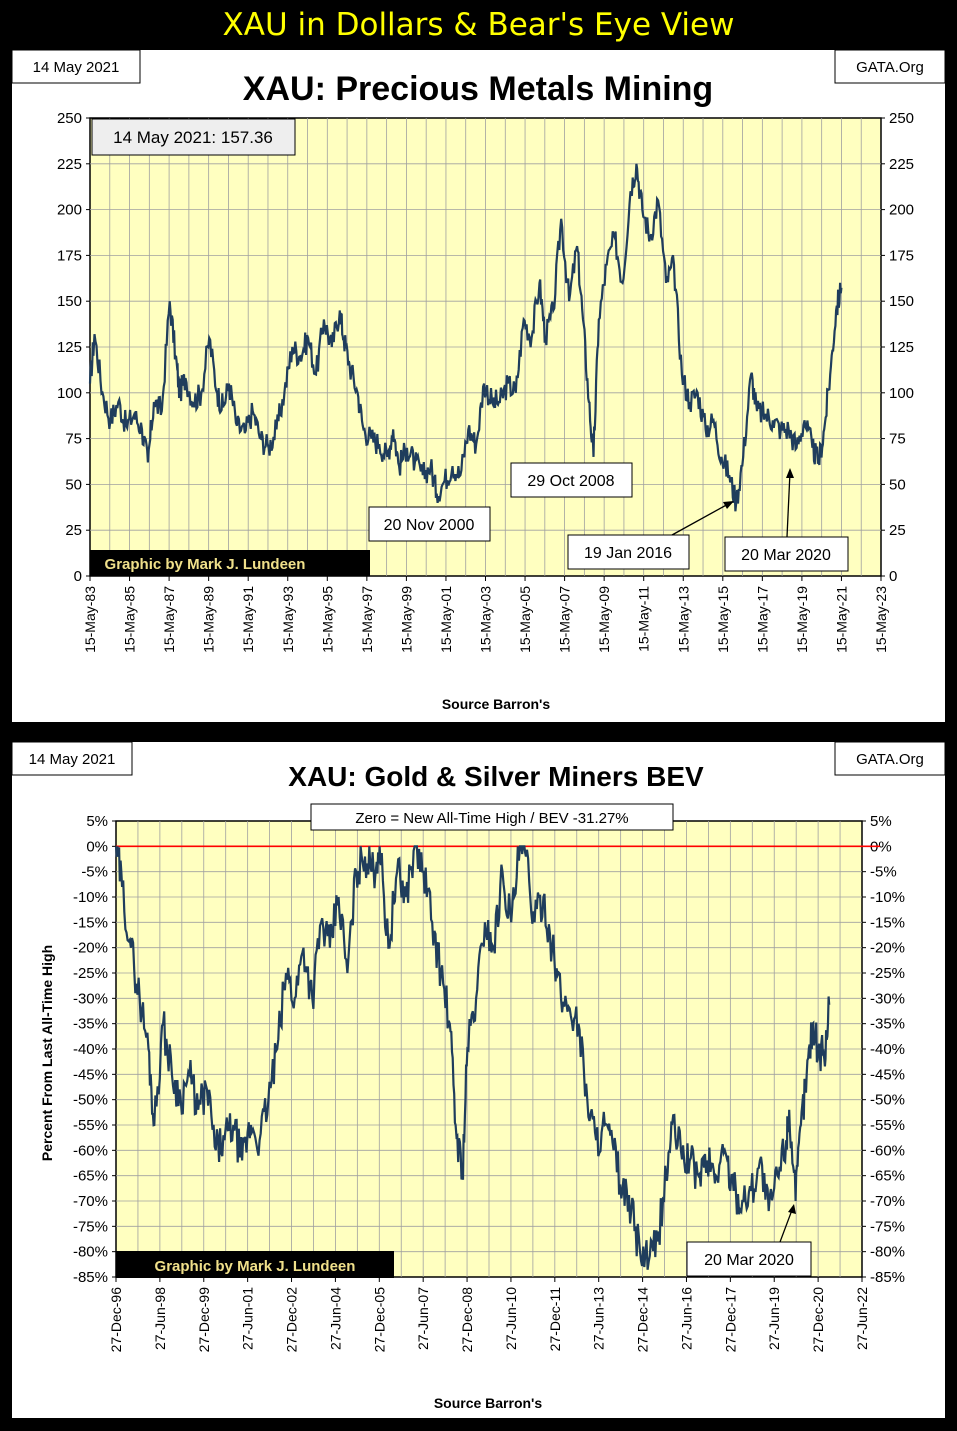 This screenshot has width=957, height=1431. What do you see at coordinates (887, 1024) in the screenshot?
I see `y-tick-label-right: -35%` at bounding box center [887, 1024].